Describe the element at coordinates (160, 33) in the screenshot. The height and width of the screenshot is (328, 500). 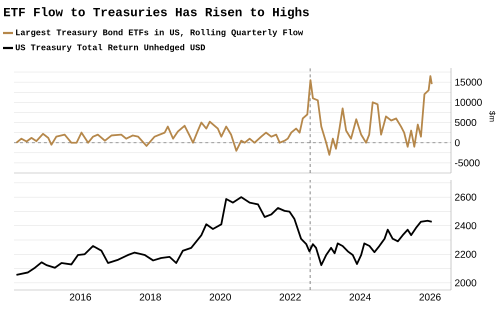
I see `legend-label: Largest Treasury Bond ETFs in US, Rolling Quarterly Flow` at that location.